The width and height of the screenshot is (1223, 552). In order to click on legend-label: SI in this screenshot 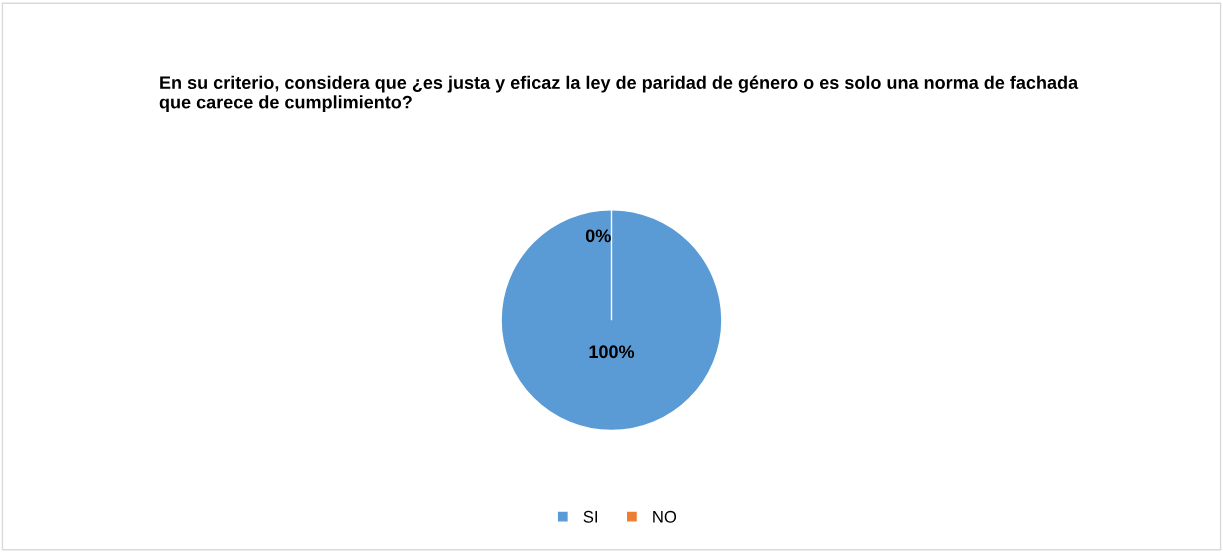, I will do `click(590, 516)`.